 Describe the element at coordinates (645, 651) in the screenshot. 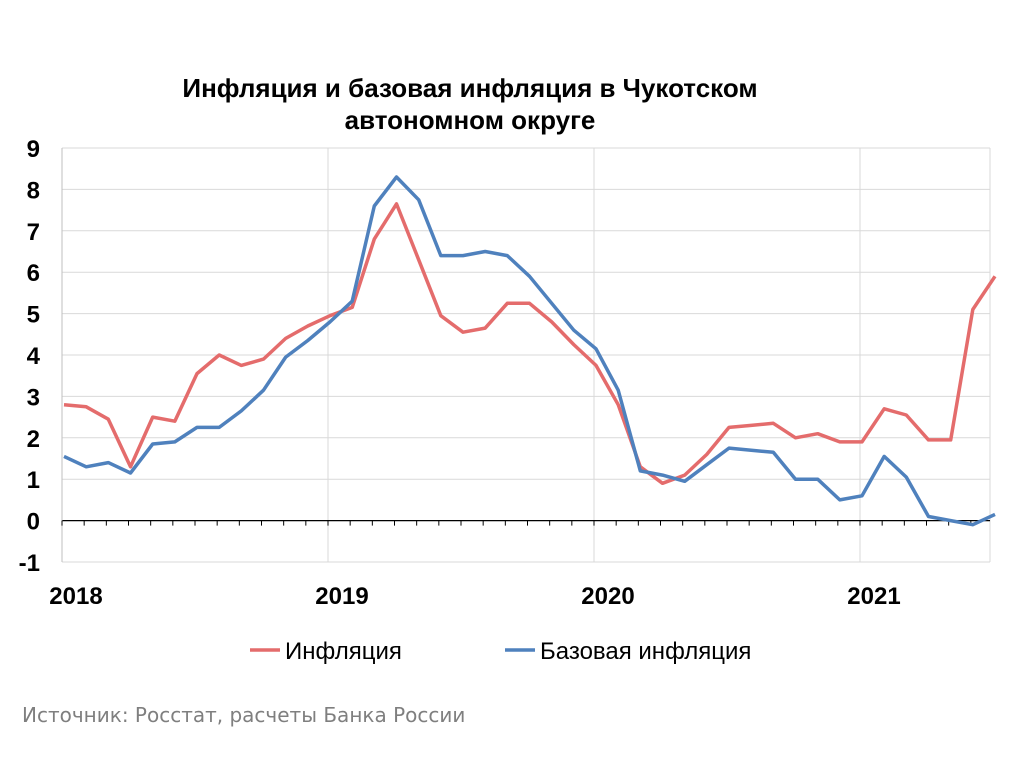

I see `legend-label-2: Базовая инфляция` at that location.